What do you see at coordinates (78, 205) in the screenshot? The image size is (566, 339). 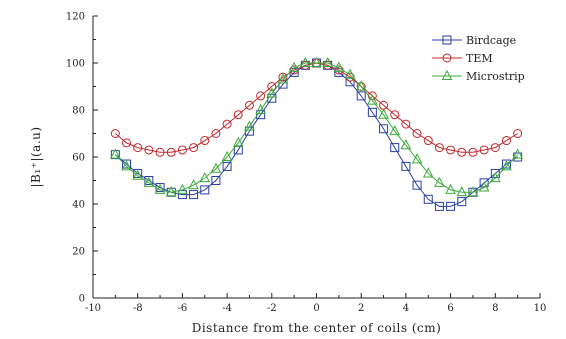 I see `y-tick-label: 40` at bounding box center [78, 205].